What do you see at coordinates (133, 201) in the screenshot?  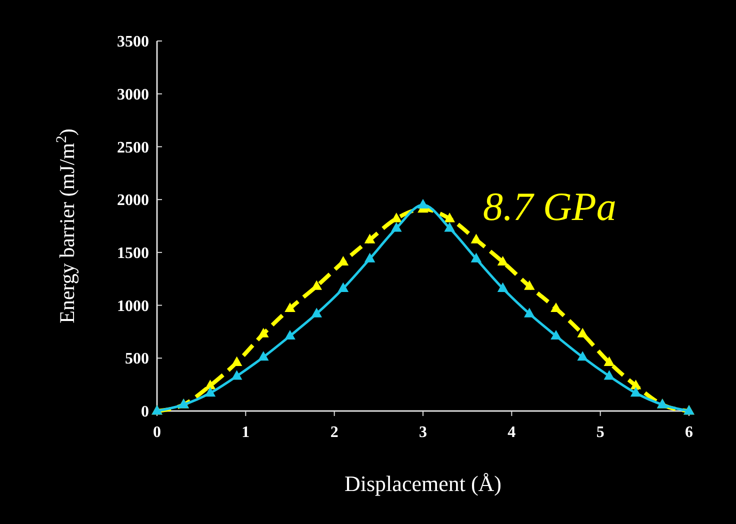 I see `y-tick-label: 2000` at bounding box center [133, 201].